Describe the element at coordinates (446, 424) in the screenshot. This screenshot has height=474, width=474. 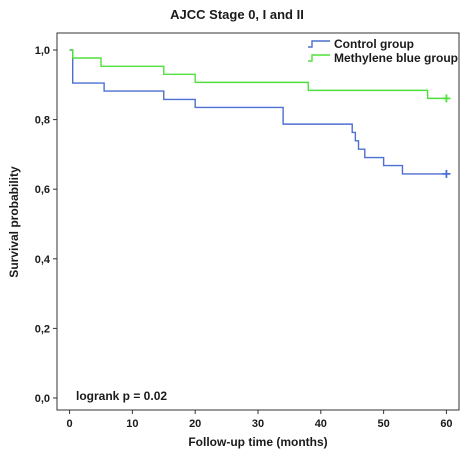
I see `x-tick-label: 60` at that location.